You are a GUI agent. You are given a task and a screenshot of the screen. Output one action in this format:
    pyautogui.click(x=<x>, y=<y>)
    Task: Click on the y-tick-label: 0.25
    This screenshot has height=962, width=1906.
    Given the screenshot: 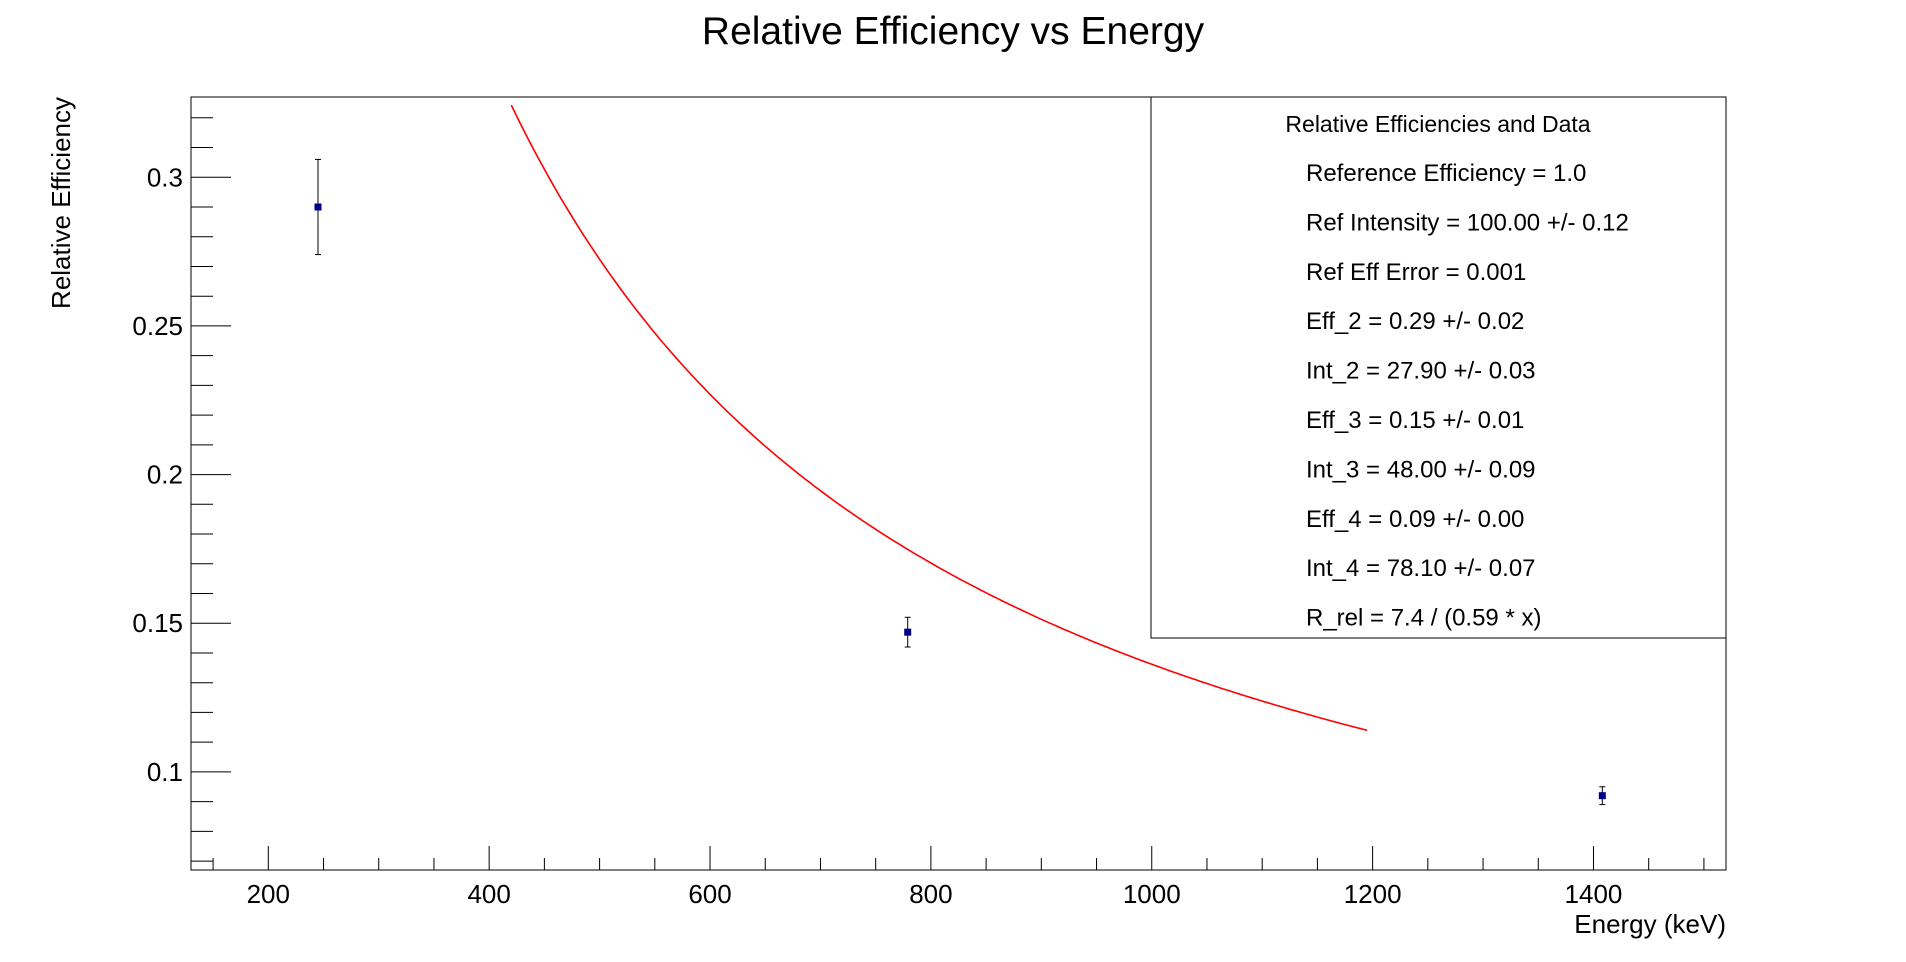 What is the action you would take?
    pyautogui.click(x=157, y=326)
    